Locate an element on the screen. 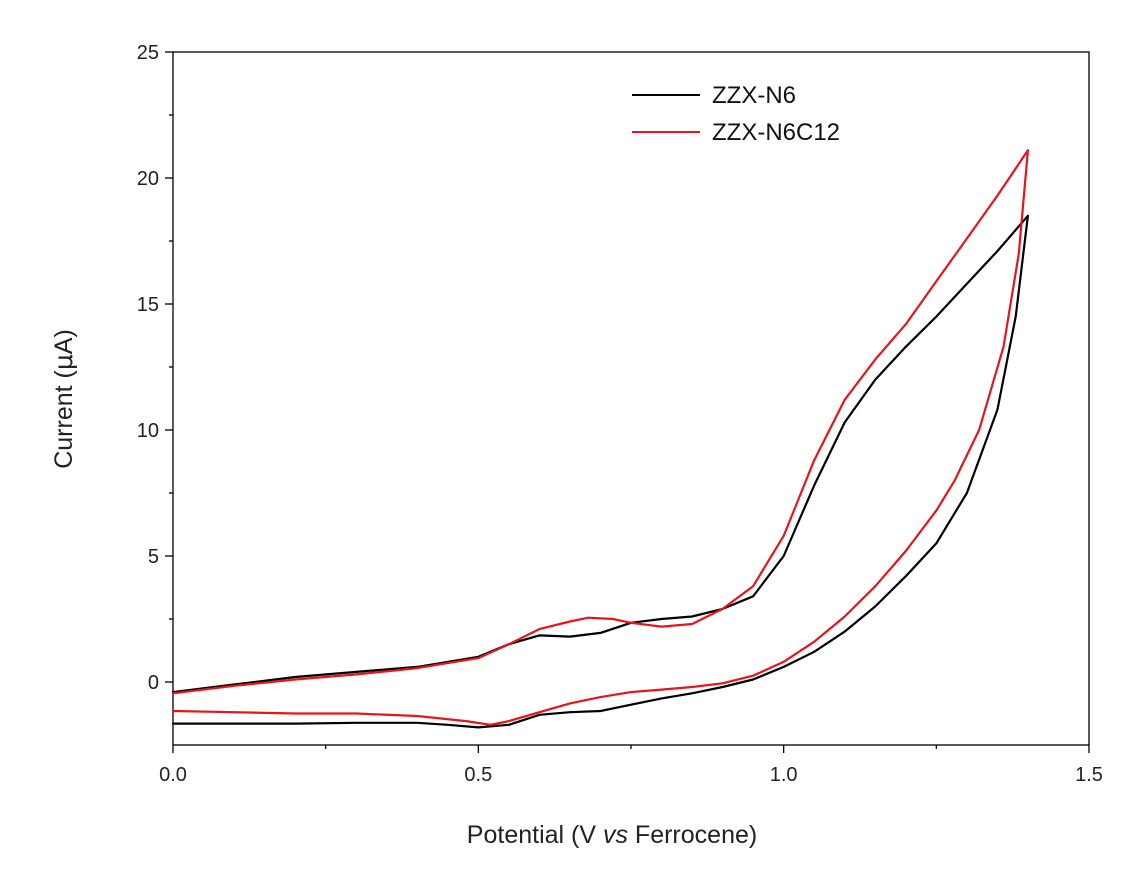 The height and width of the screenshot is (878, 1128). y-tick-label: 20 is located at coordinates (148, 179).